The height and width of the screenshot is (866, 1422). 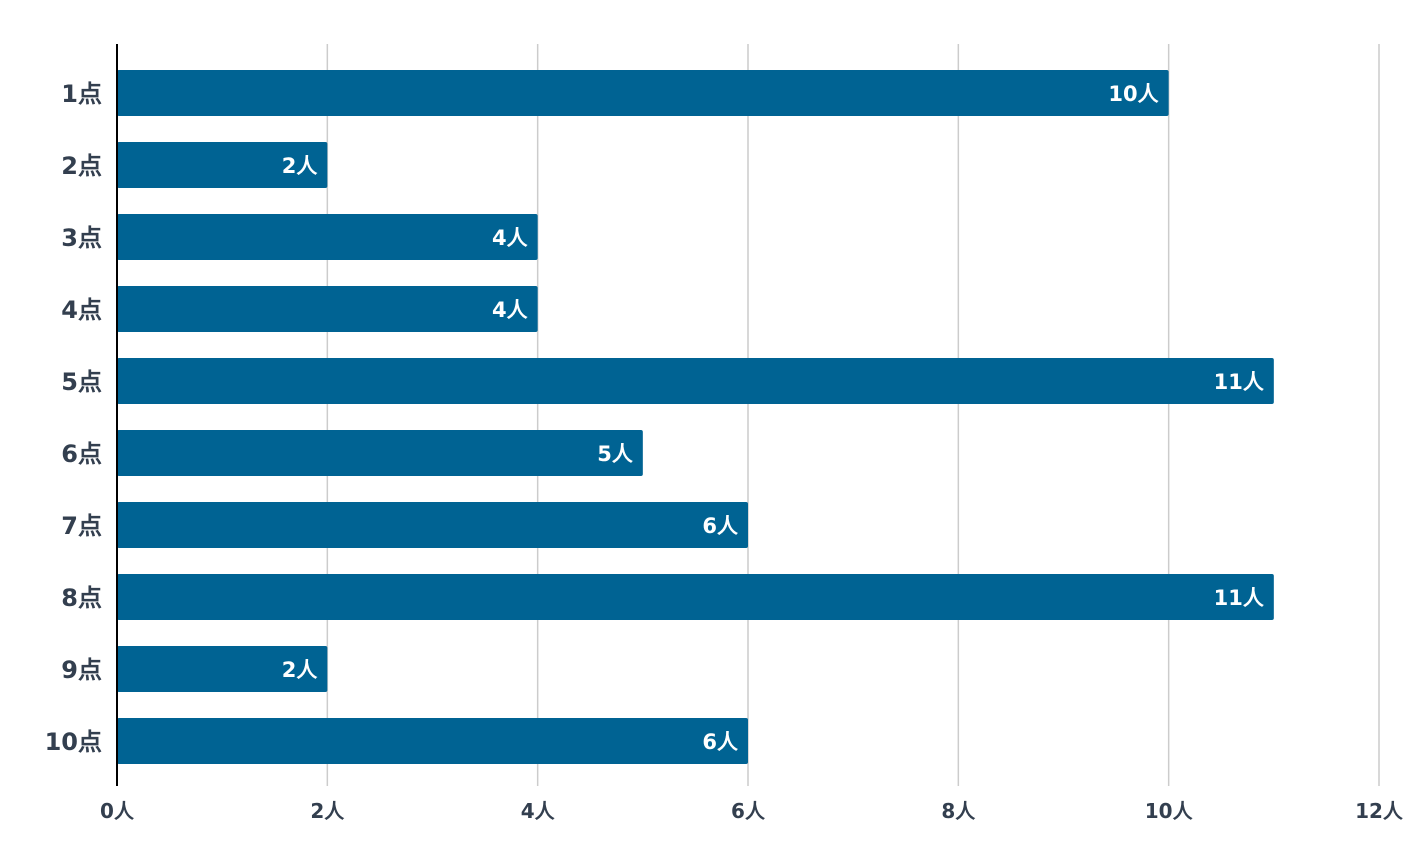 I want to click on x-tick-label: 0人, so click(x=117, y=811).